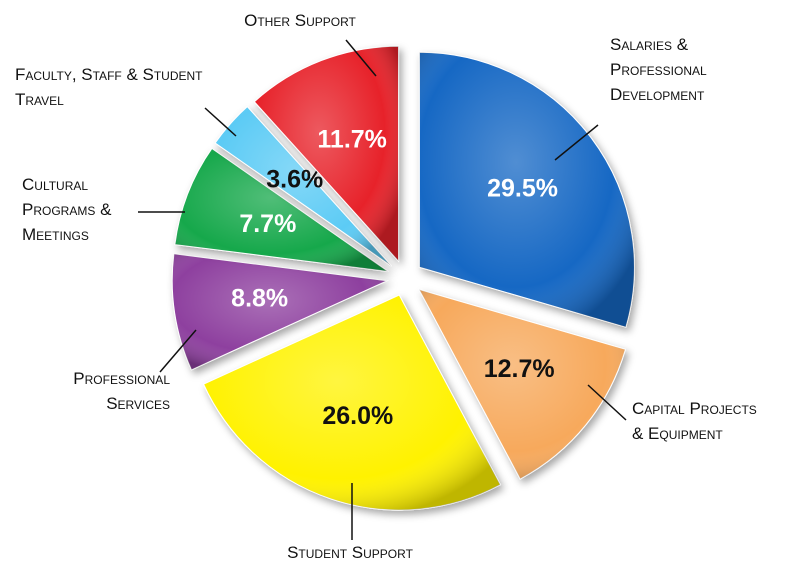 The width and height of the screenshot is (787, 572). I want to click on category-label: Capital Projects & Equipment, so click(694, 421).